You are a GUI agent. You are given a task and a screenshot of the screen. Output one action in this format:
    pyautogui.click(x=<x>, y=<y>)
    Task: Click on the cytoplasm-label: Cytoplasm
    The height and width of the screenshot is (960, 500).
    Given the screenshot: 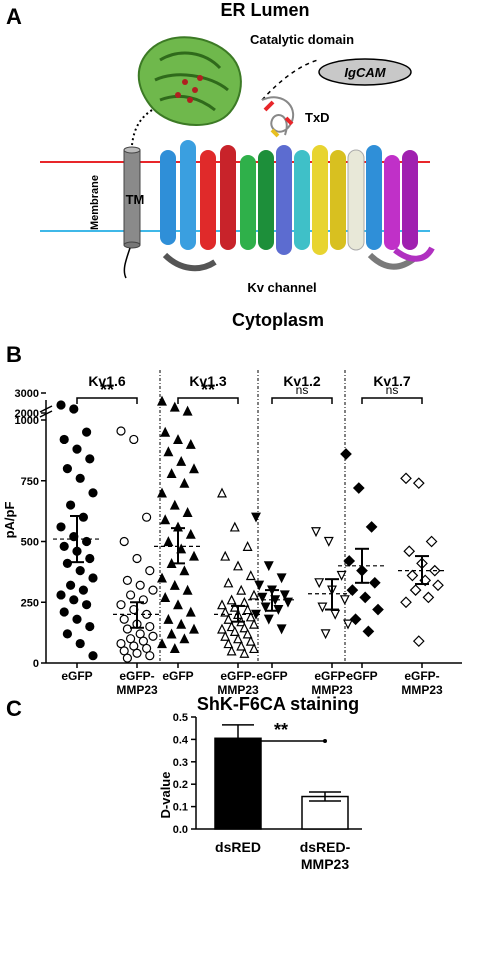 What is the action you would take?
    pyautogui.click(x=278, y=320)
    